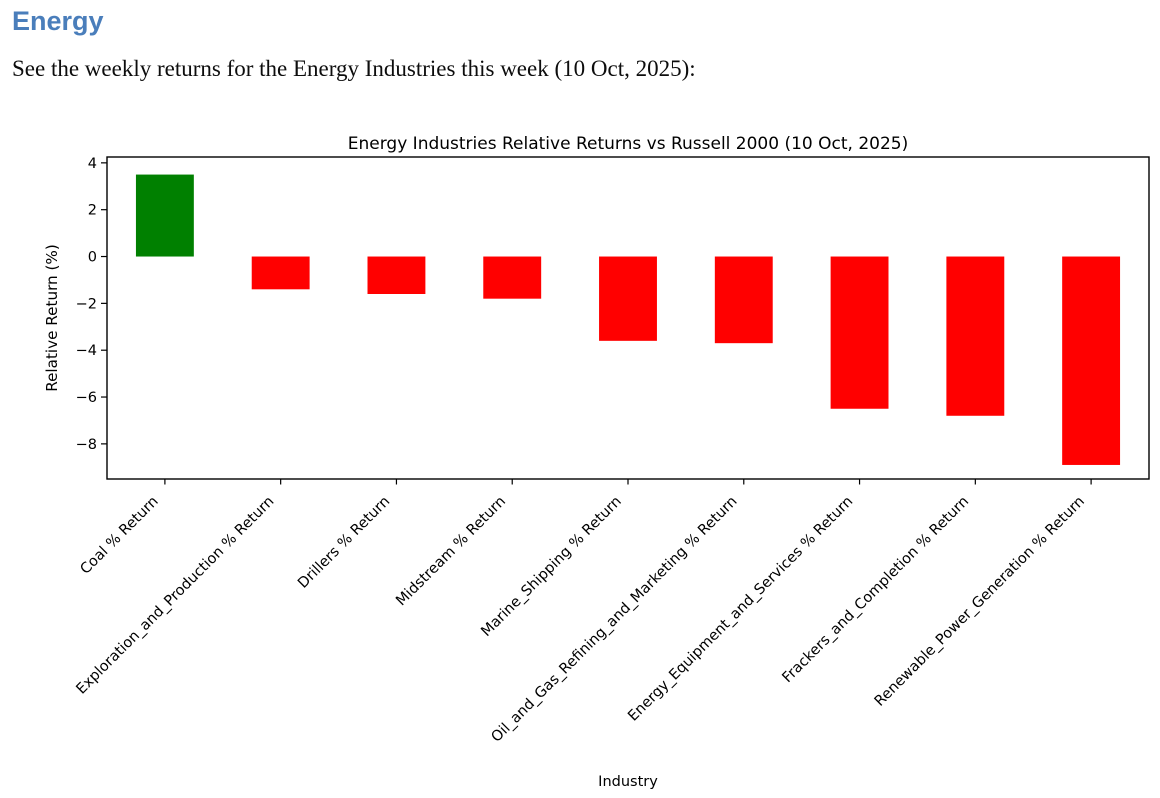 Image resolution: width=1160 pixels, height=798 pixels. I want to click on x-tick-label: Midstream % Return, so click(451, 552).